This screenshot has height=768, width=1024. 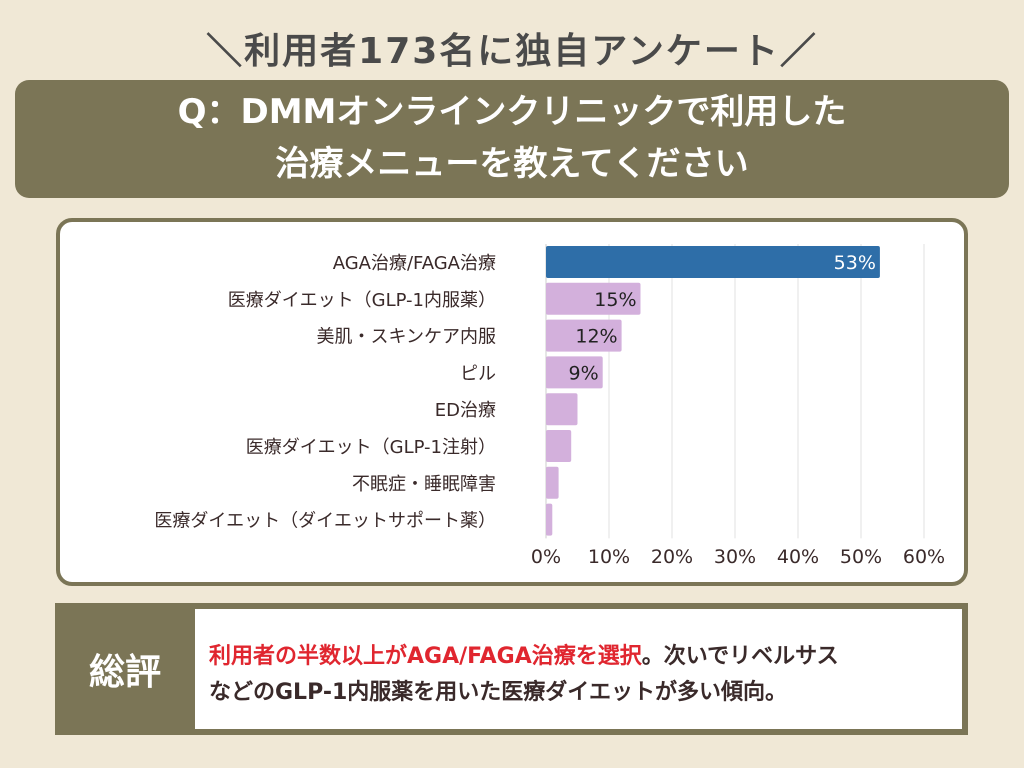 What do you see at coordinates (740, 656) in the screenshot?
I see `summary-rest: 。次いでリベルサス` at bounding box center [740, 656].